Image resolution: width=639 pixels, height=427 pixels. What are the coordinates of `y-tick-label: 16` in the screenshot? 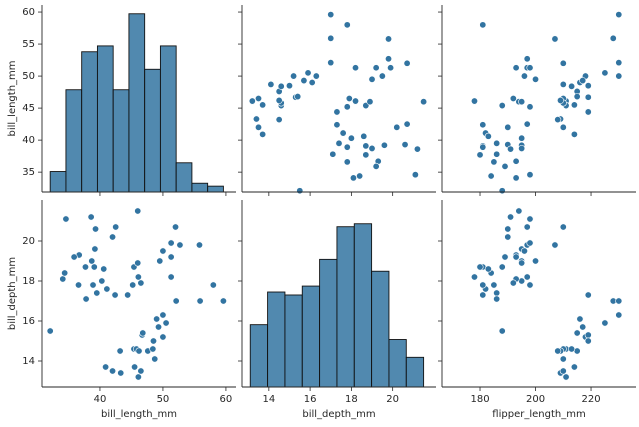 It's located at (28, 321).